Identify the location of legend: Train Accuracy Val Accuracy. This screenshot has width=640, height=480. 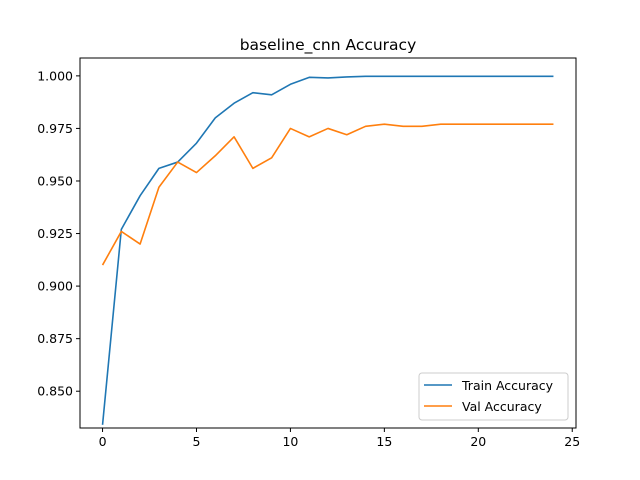
(493, 396).